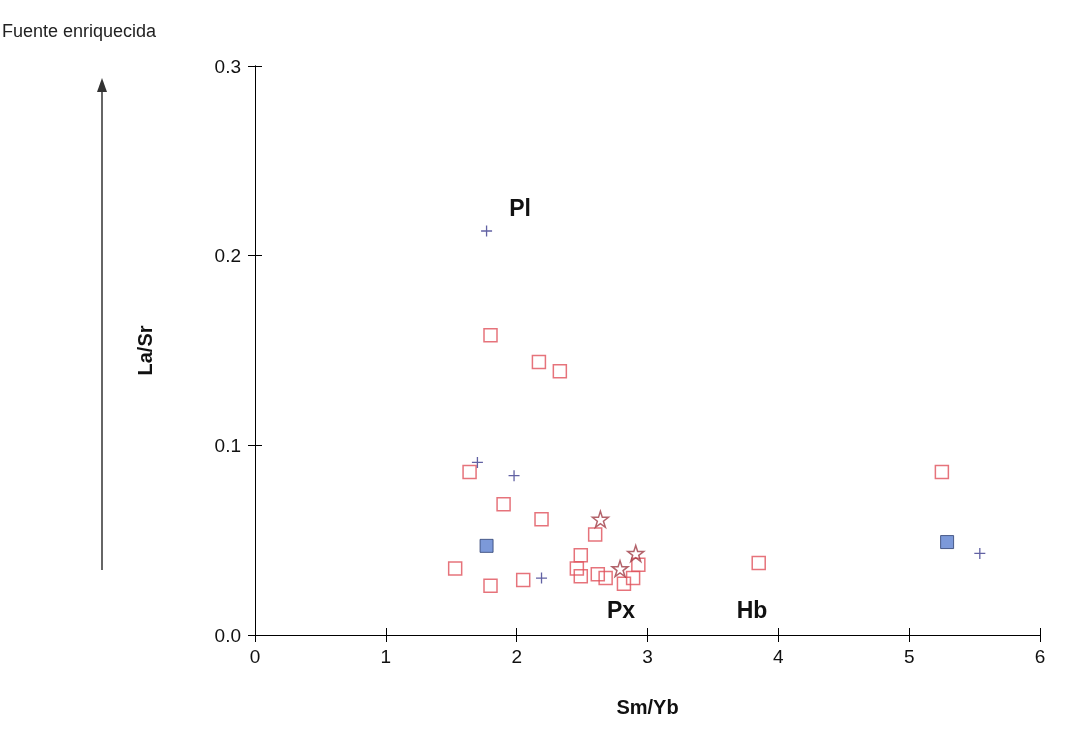  What do you see at coordinates (227, 256) in the screenshot?
I see `y-tick-label: 0.2` at bounding box center [227, 256].